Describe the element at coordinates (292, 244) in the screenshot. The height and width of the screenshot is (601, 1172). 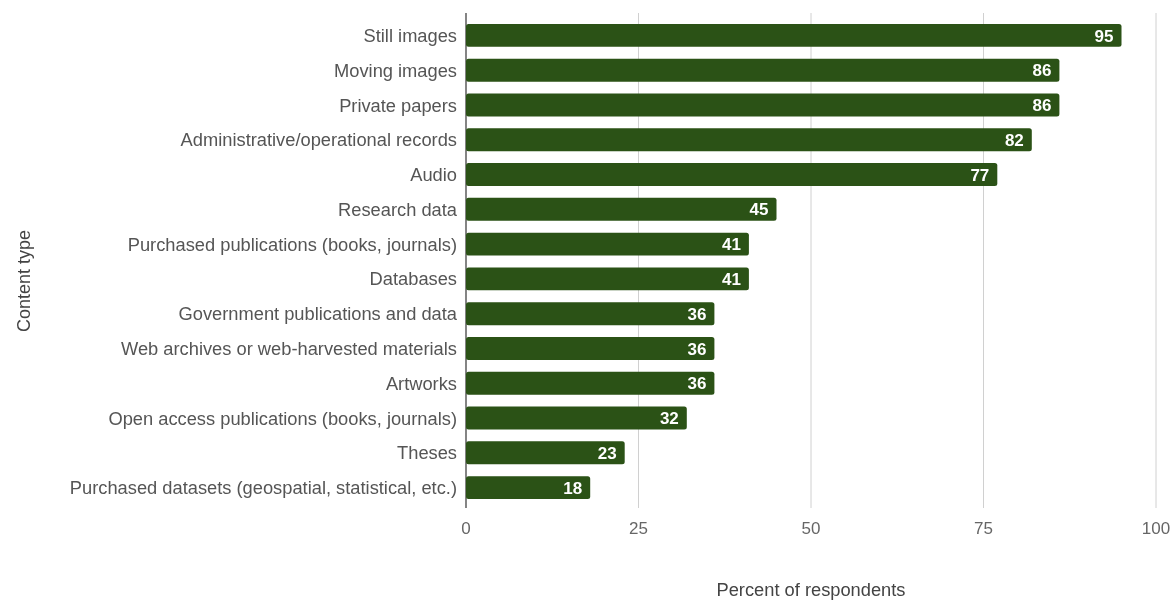
I see `y-tick-label: Purchased publications (books, journals)` at that location.